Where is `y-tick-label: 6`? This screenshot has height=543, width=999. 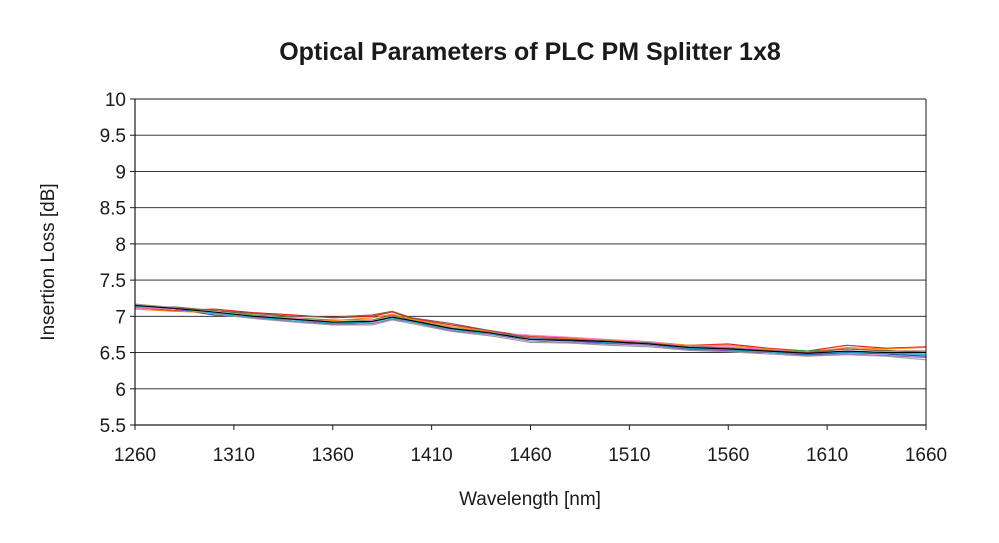
y-tick-label: 6 is located at coordinates (120, 390).